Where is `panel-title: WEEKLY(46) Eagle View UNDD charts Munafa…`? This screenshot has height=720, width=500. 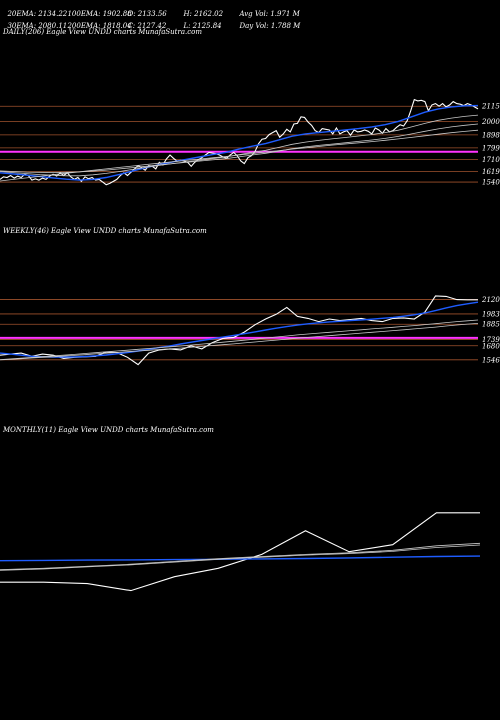
panel-title: WEEKLY(46) Eagle View UNDD charts Munafa… is located at coordinates (105, 231).